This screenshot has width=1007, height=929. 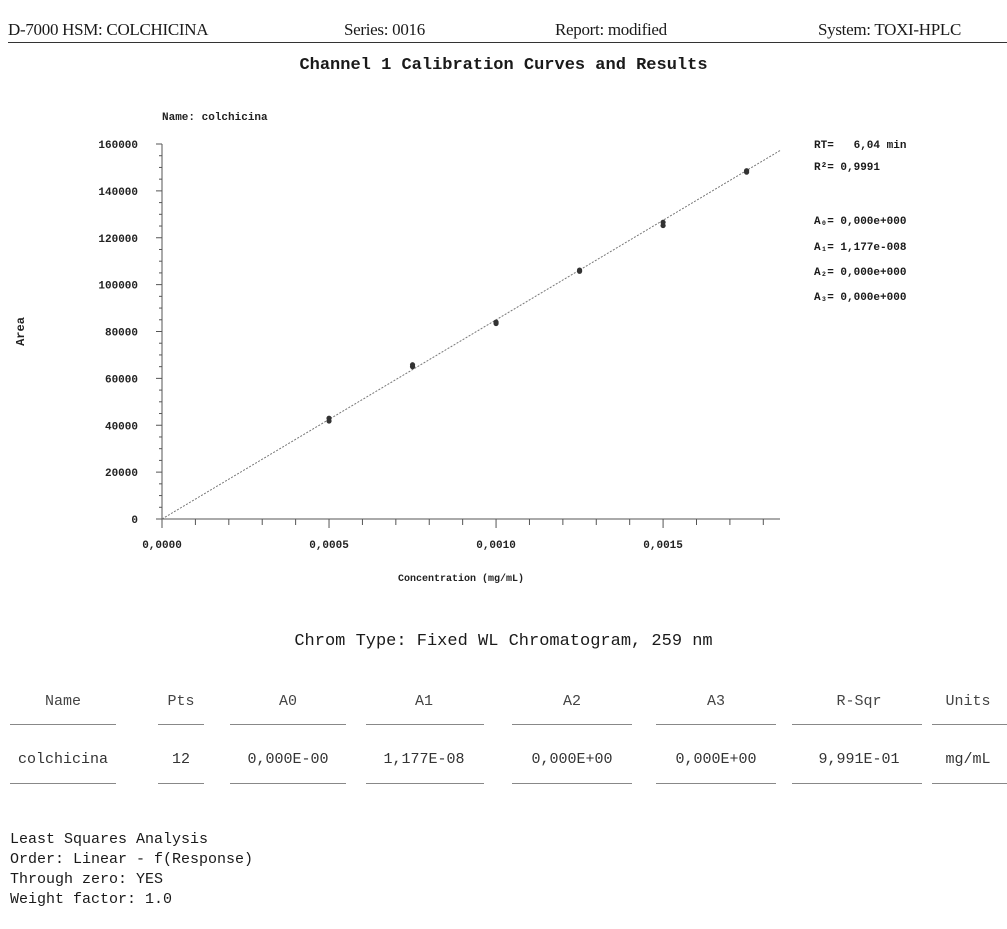 What do you see at coordinates (288, 701) in the screenshot?
I see `col-header-a0: A0` at bounding box center [288, 701].